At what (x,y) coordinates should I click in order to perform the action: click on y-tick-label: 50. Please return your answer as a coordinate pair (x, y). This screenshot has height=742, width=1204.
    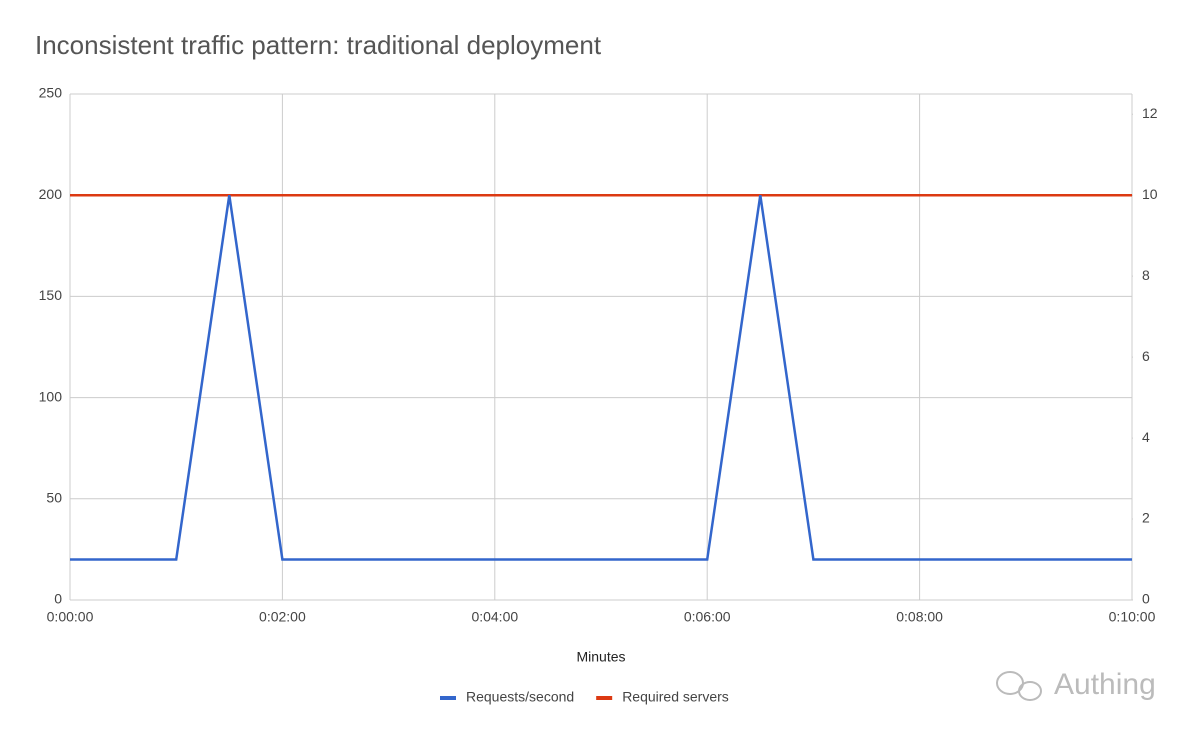
    Looking at the image, I should click on (54, 498).